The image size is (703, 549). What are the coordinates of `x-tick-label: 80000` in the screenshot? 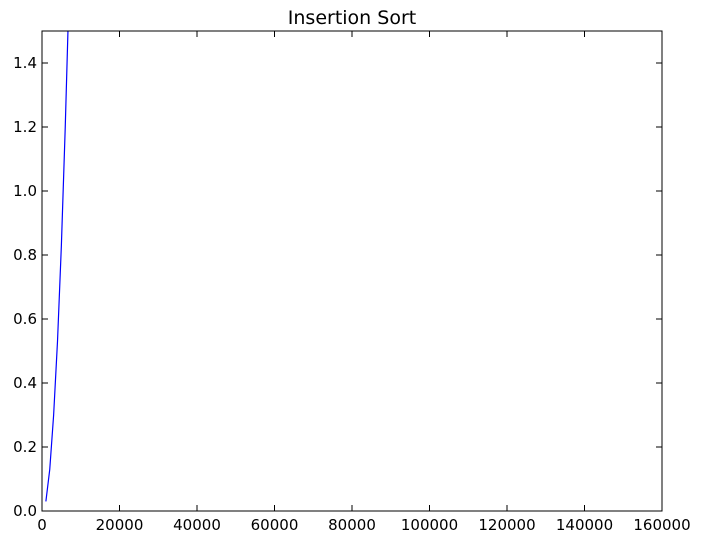 It's located at (352, 525).